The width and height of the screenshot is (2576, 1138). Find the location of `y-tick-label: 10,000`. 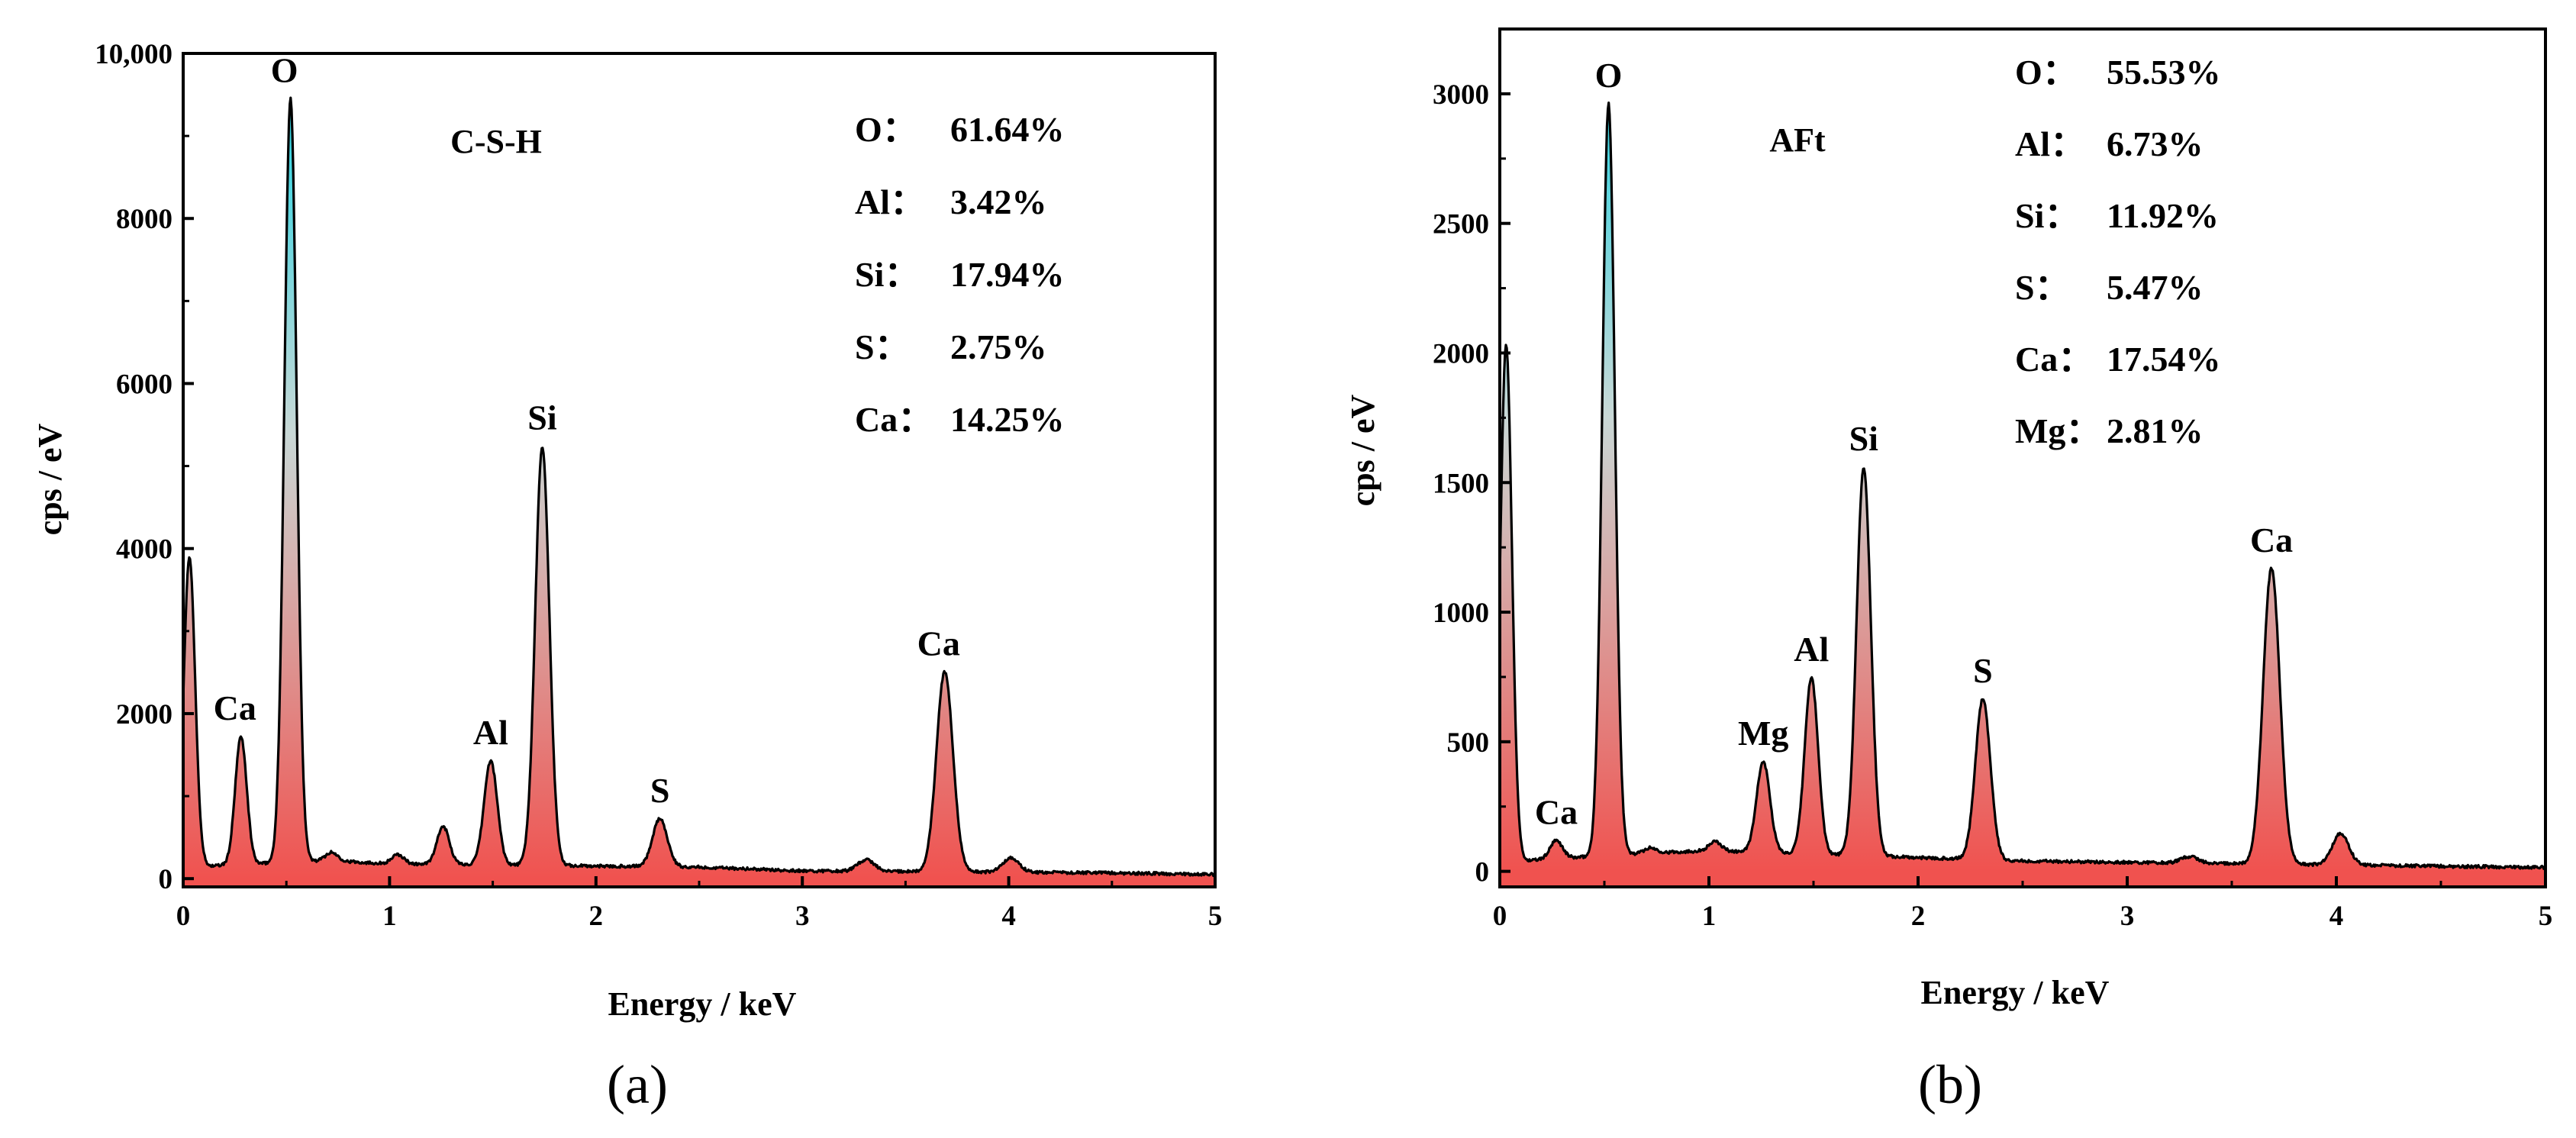

y-tick-label: 10,000 is located at coordinates (134, 55).